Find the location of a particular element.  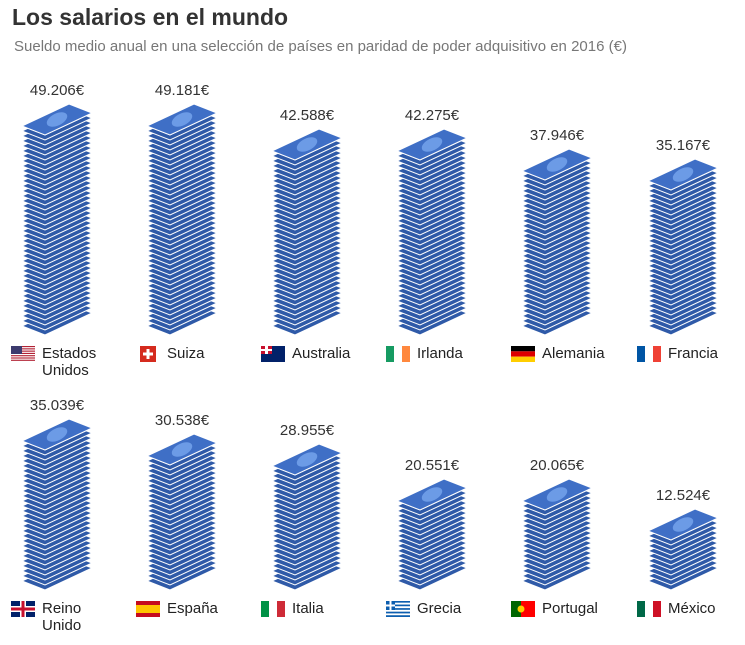

chart-title: Los salarios en el mundo is located at coordinates (150, 17).